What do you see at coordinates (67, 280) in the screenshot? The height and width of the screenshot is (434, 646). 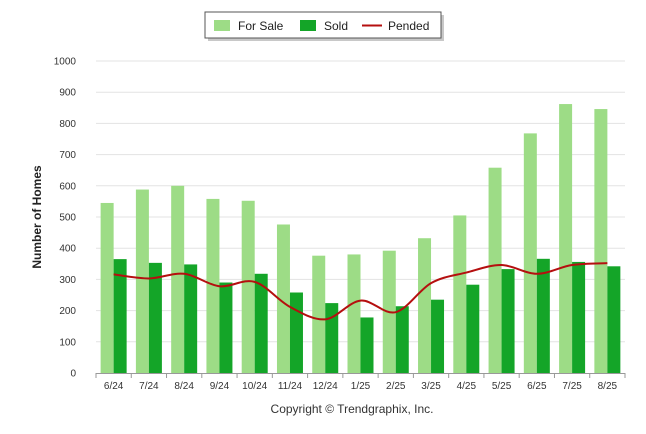 I see `y-tick-label: 300` at bounding box center [67, 280].